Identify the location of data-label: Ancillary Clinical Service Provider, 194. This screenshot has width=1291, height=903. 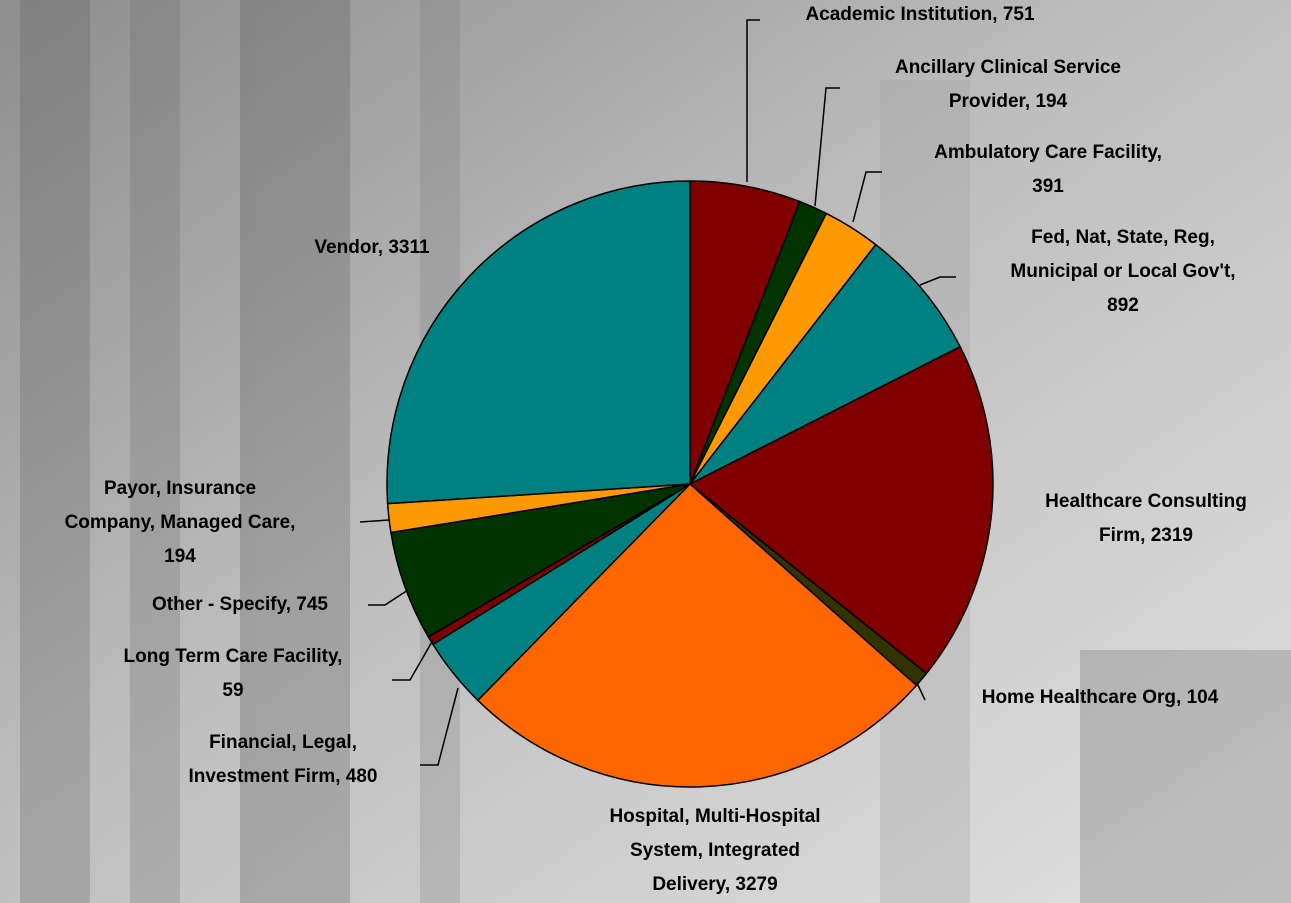
(1008, 84).